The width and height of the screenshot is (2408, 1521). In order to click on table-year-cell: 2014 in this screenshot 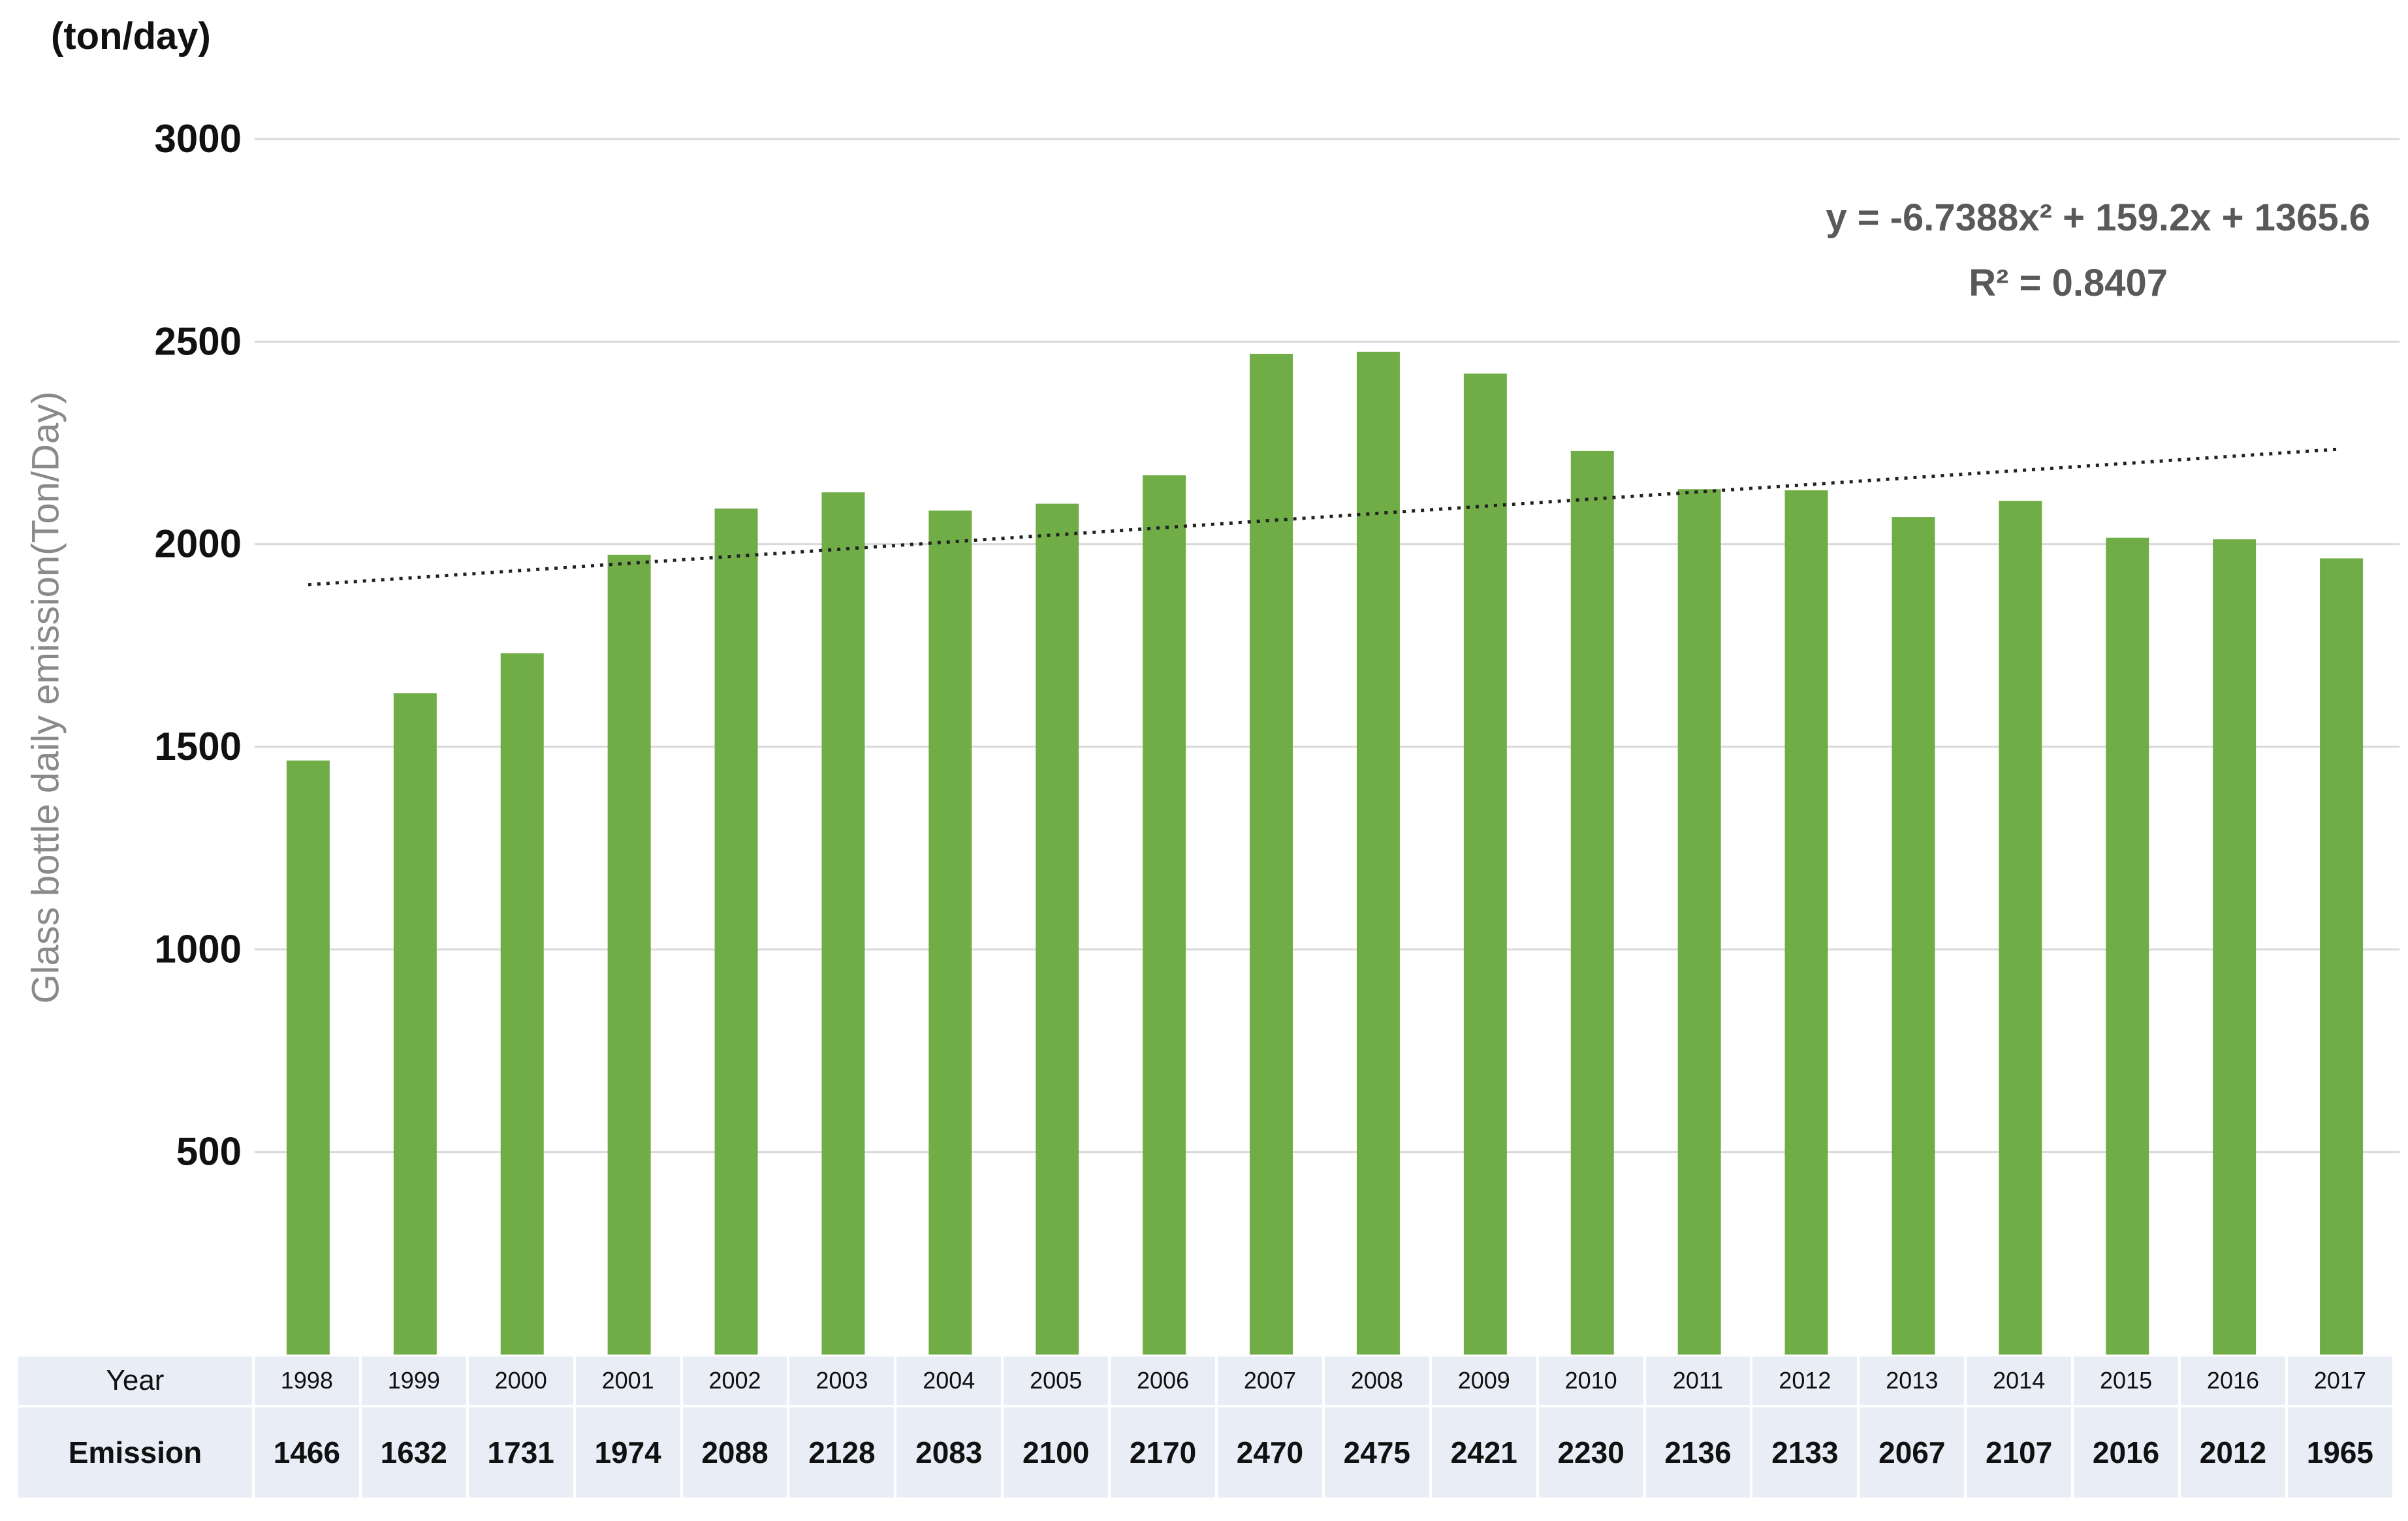, I will do `click(2020, 1380)`.